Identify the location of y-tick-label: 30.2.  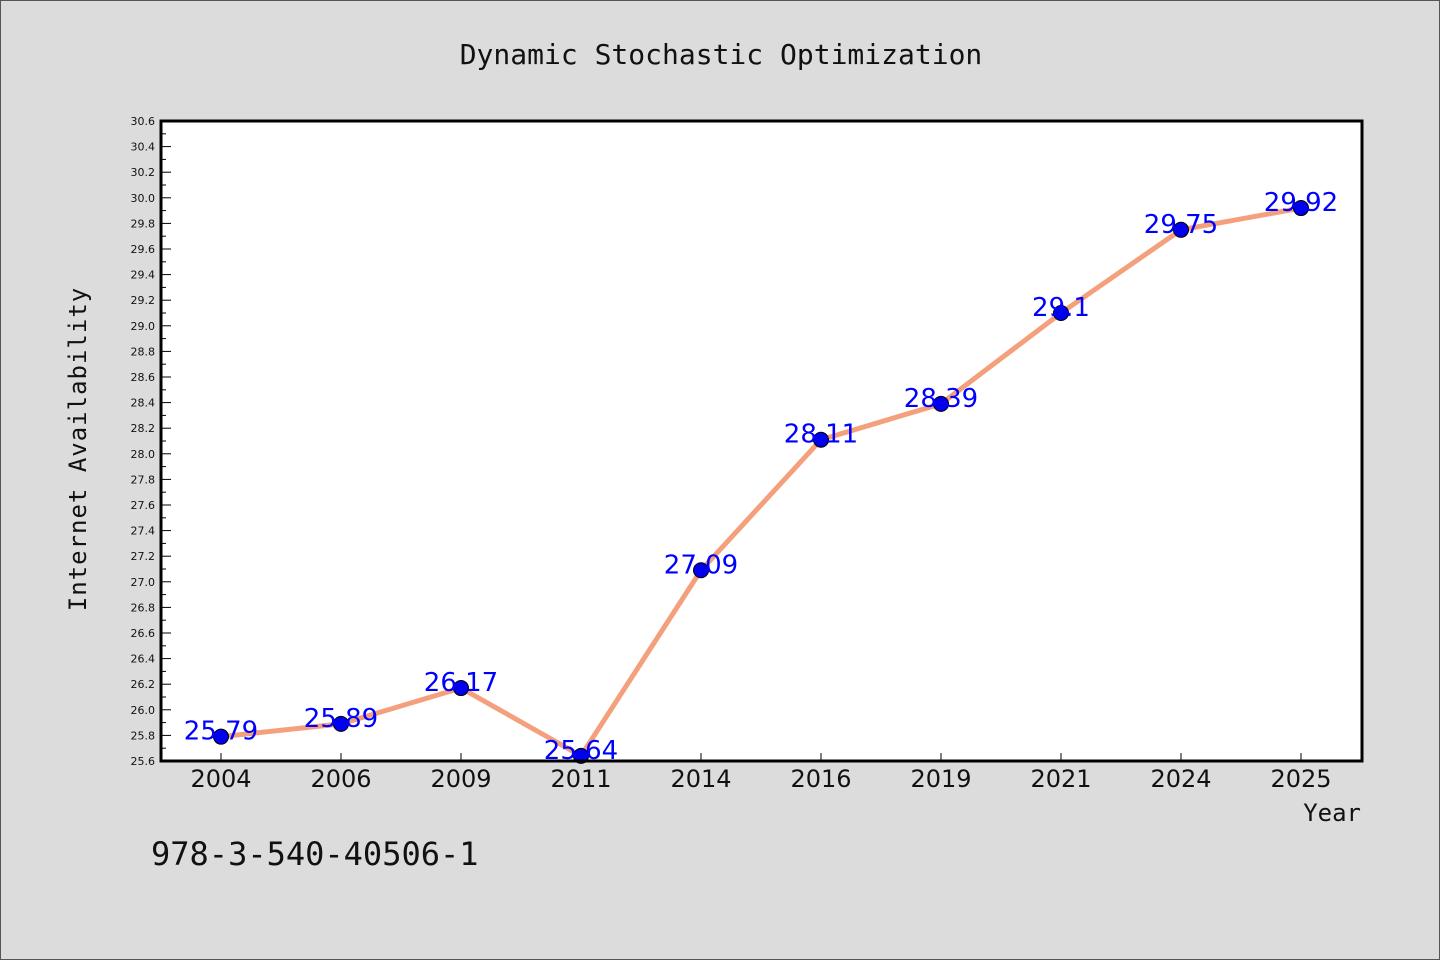
(143, 172).